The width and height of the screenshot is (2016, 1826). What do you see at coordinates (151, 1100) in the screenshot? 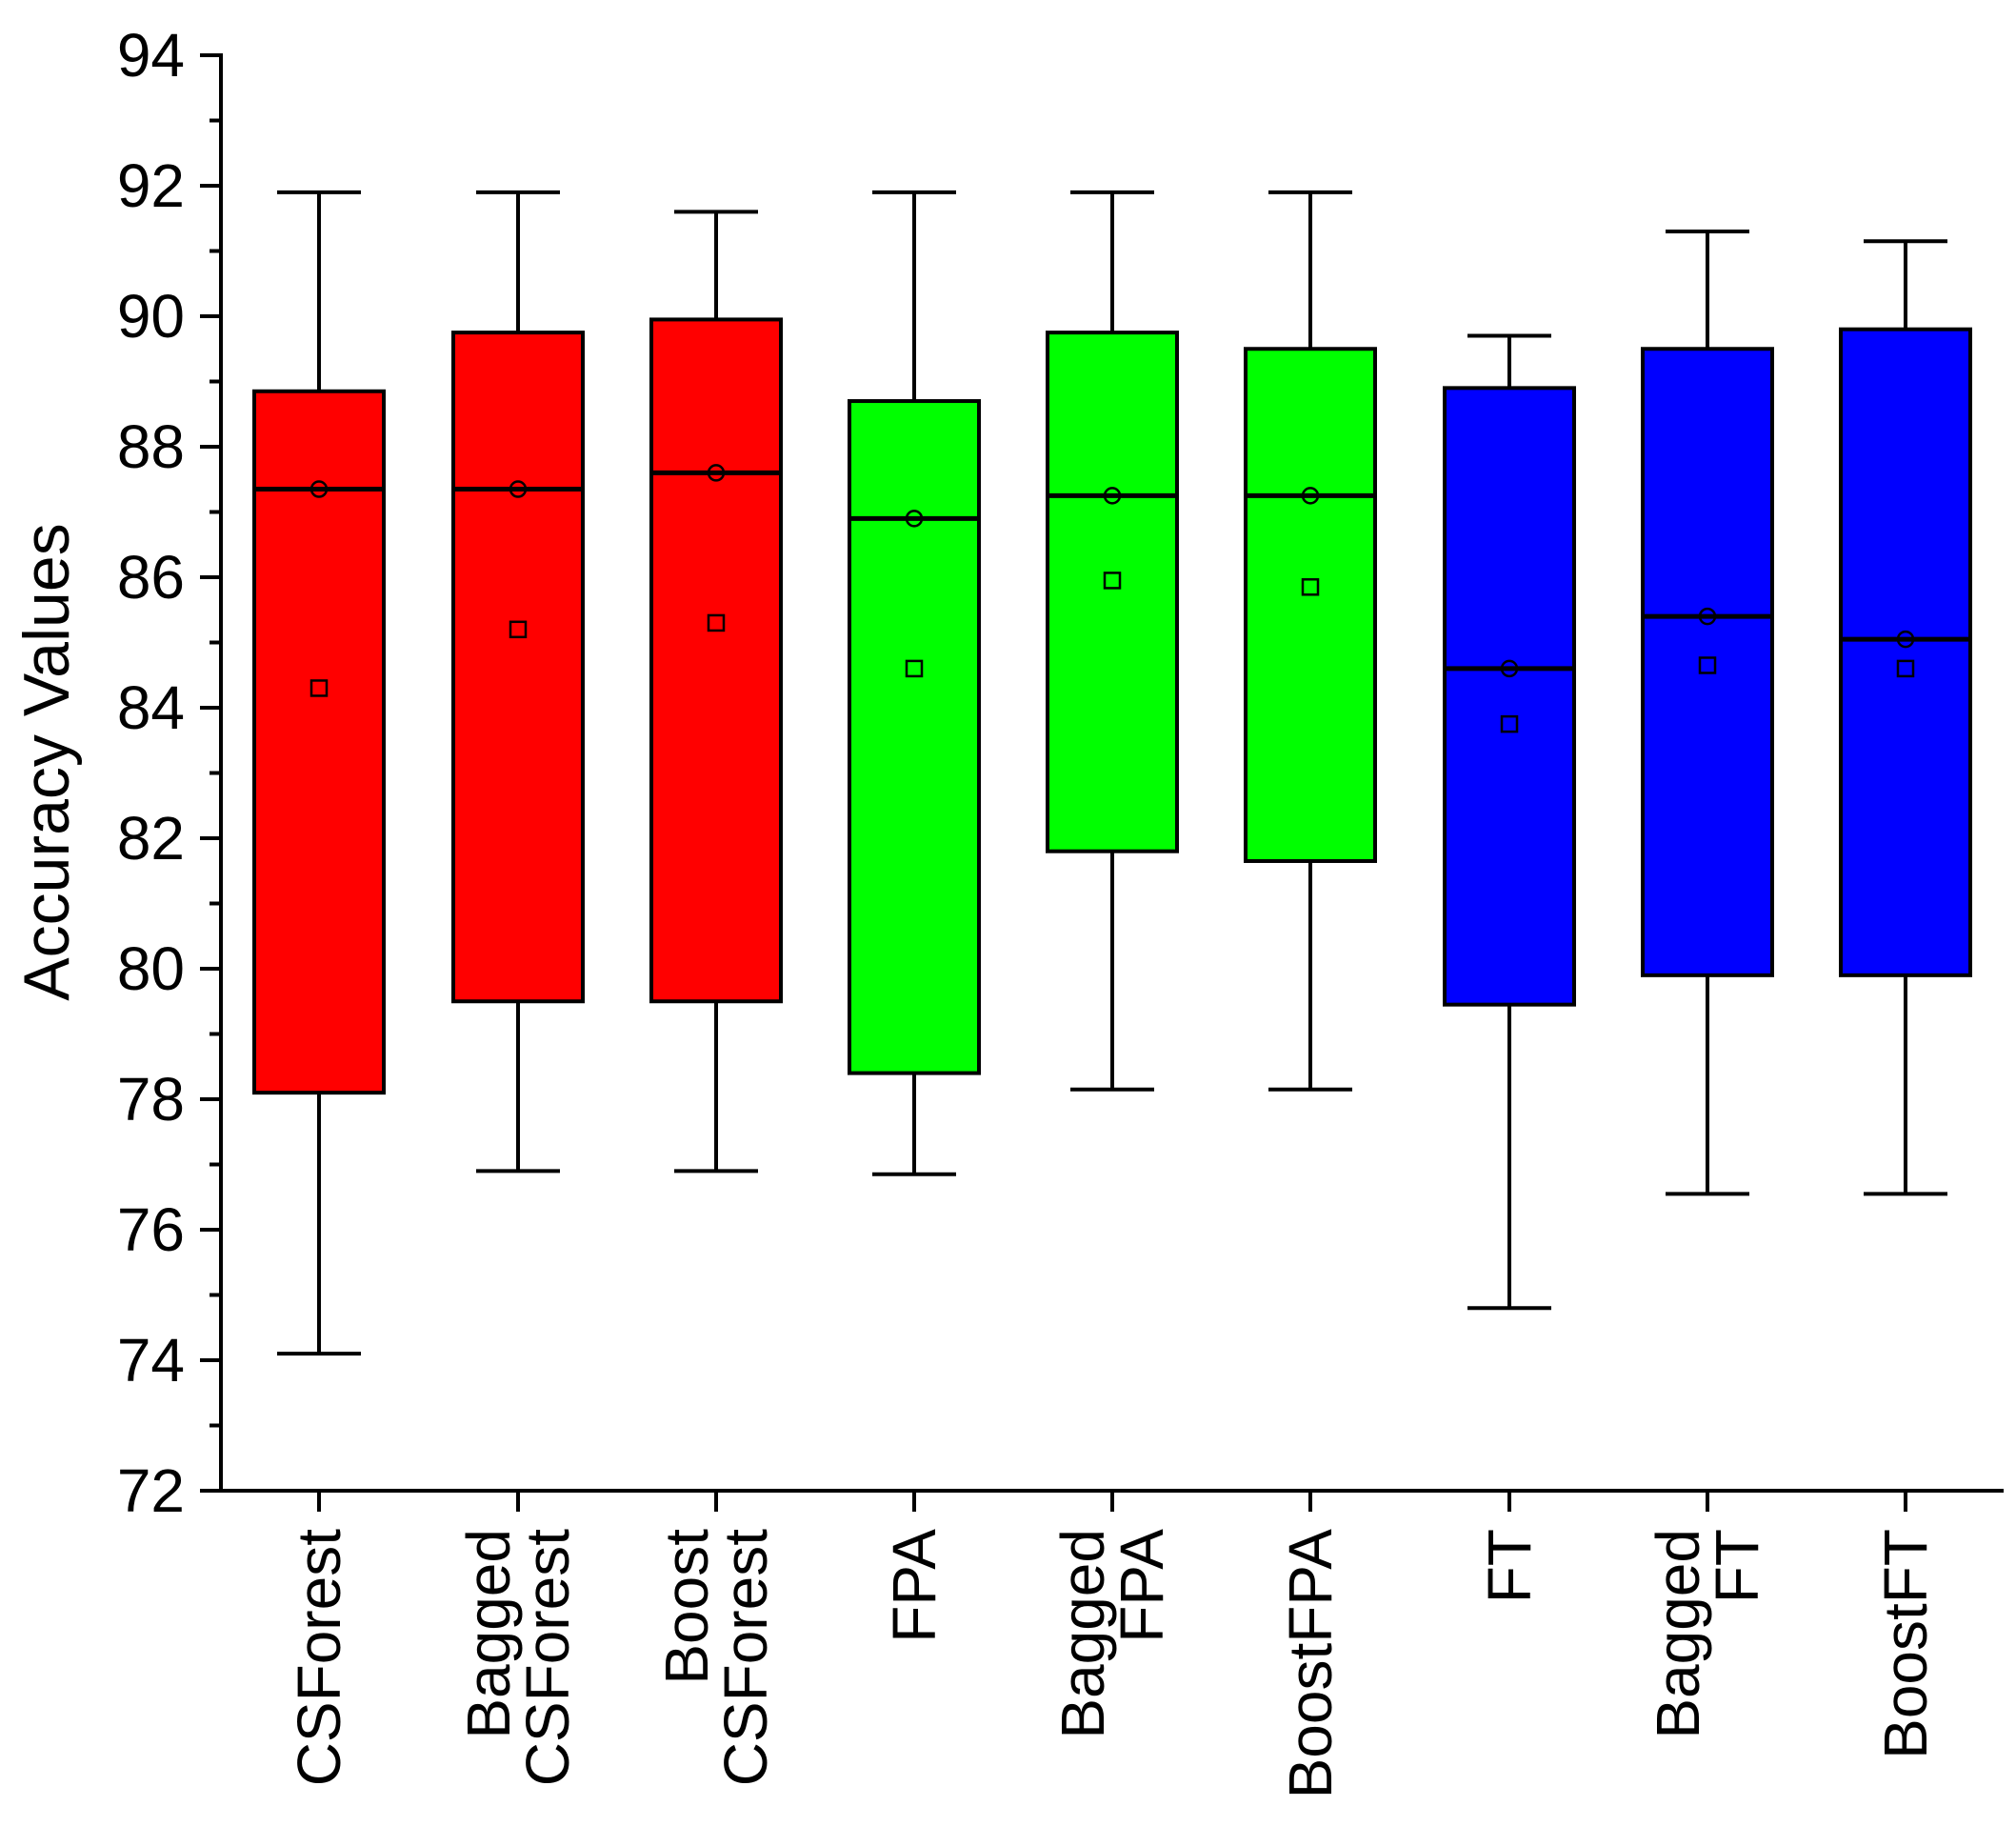
I see `y-tick-label: 78` at bounding box center [151, 1100].